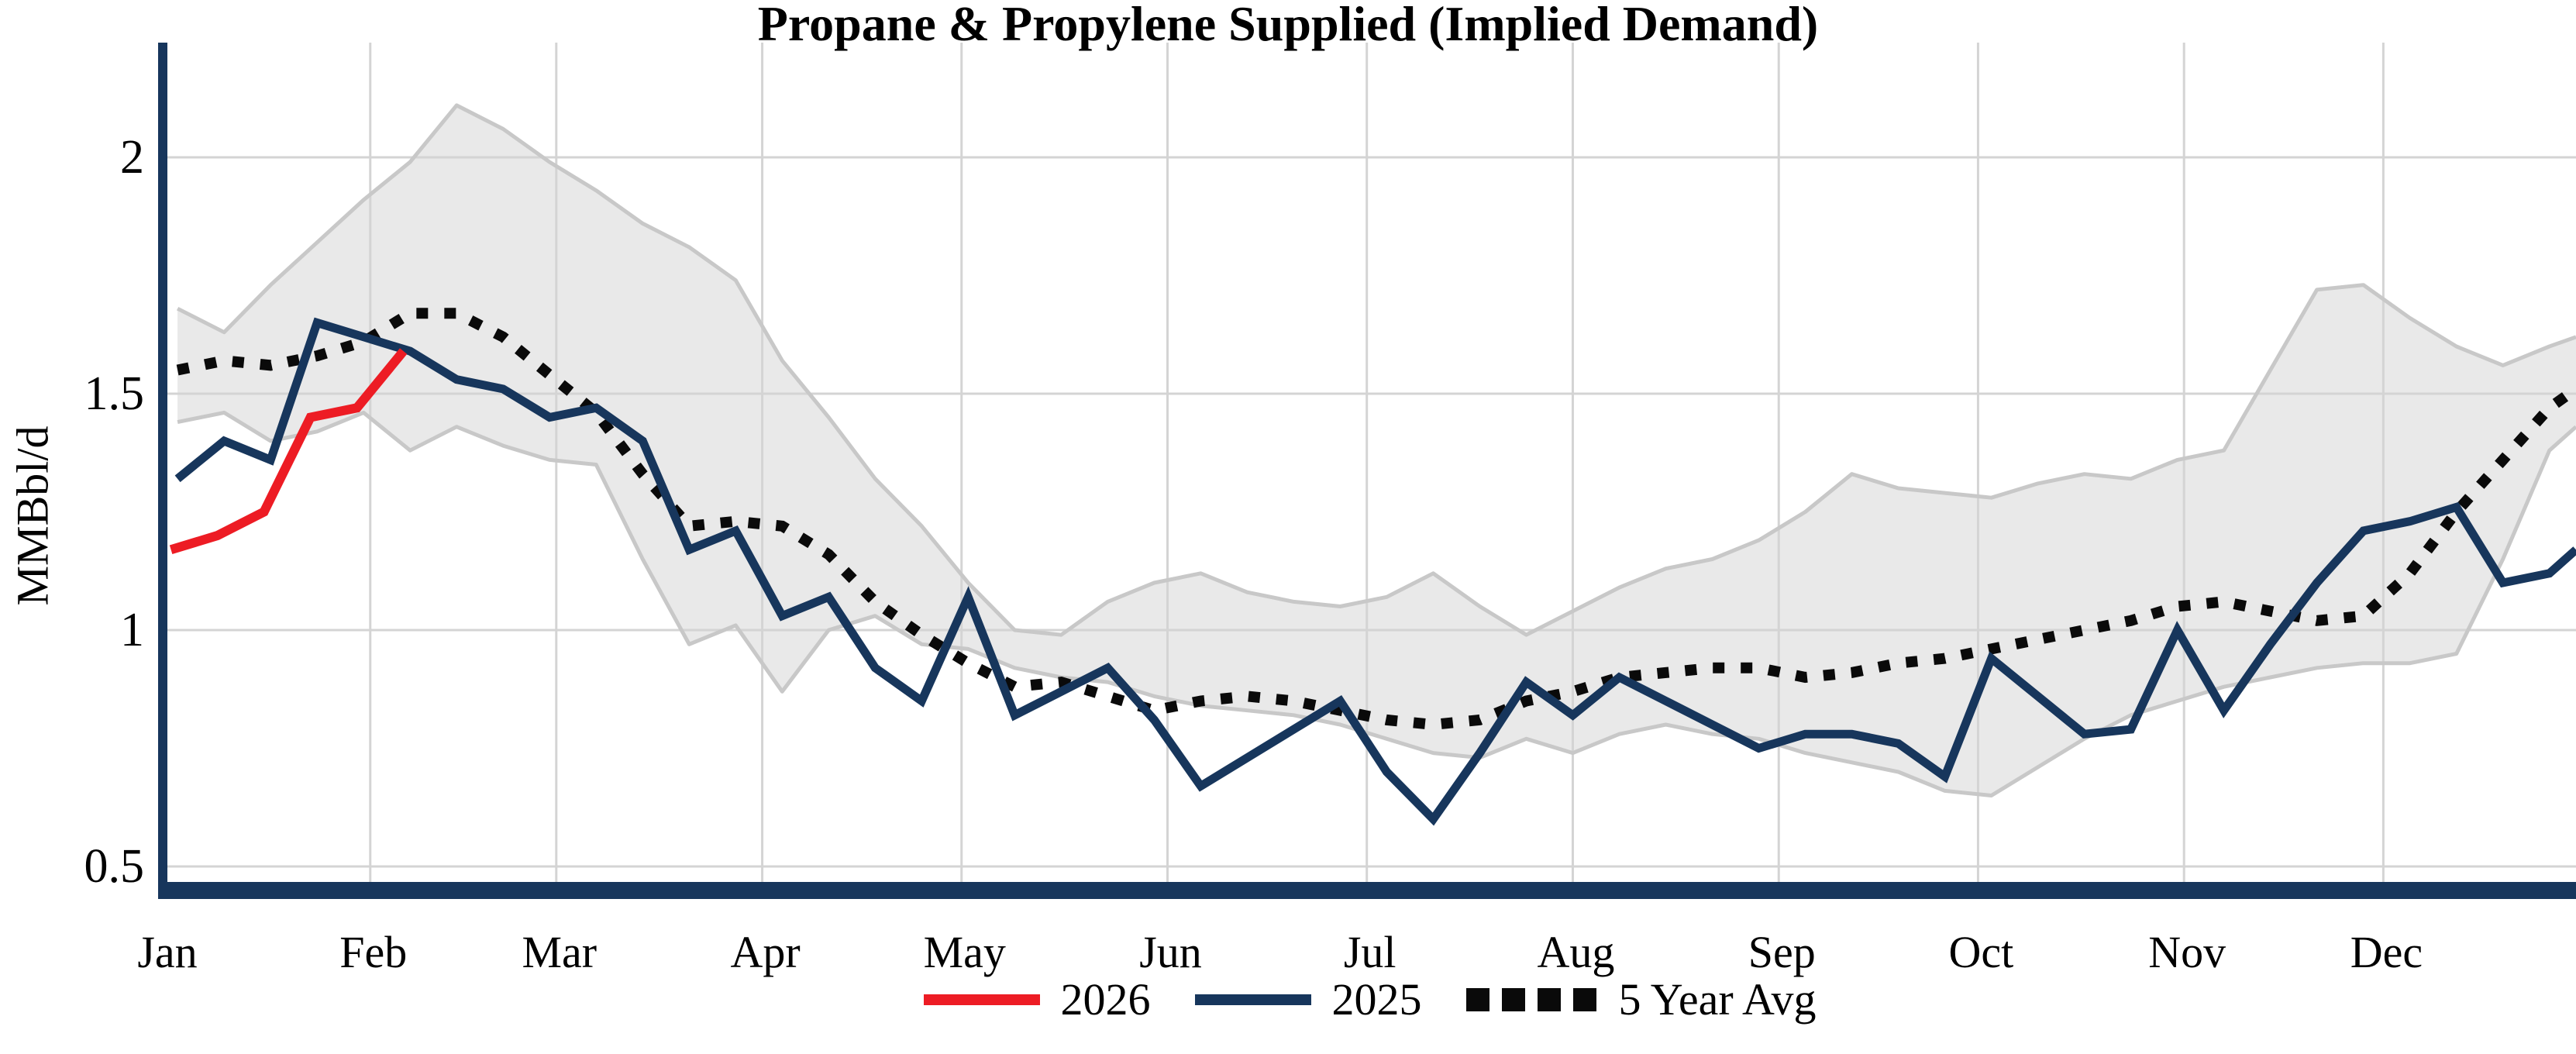  What do you see at coordinates (965, 952) in the screenshot?
I see `x-tick-label-May: May` at bounding box center [965, 952].